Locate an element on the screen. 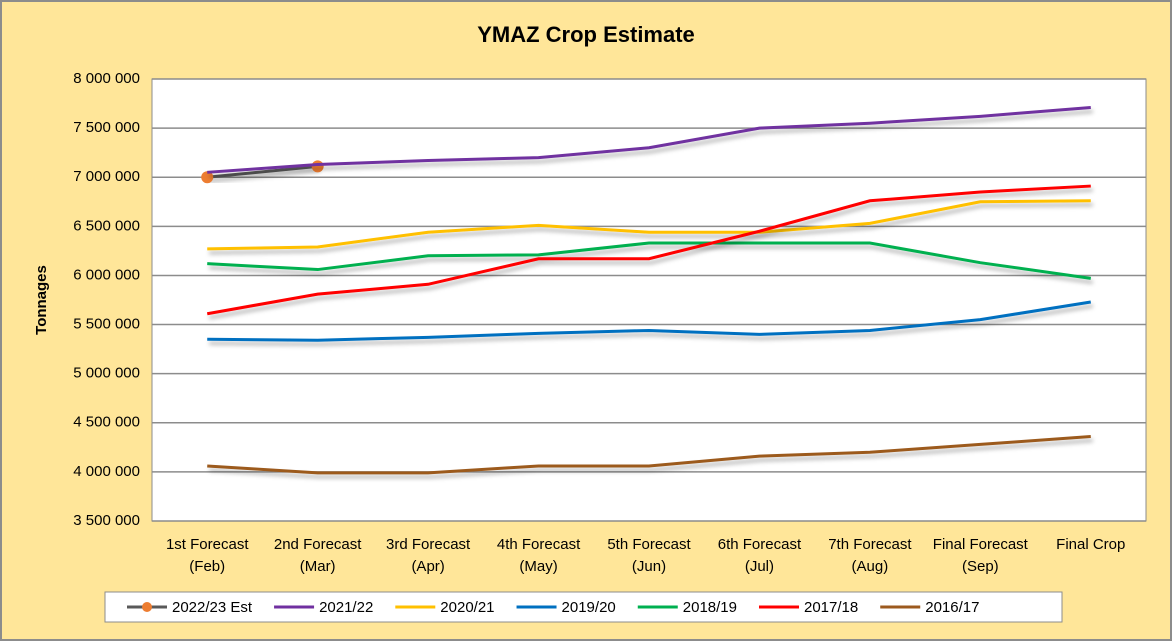 The height and width of the screenshot is (641, 1172). x-tick-label: 5th Forecast (Jun) is located at coordinates (649, 555).